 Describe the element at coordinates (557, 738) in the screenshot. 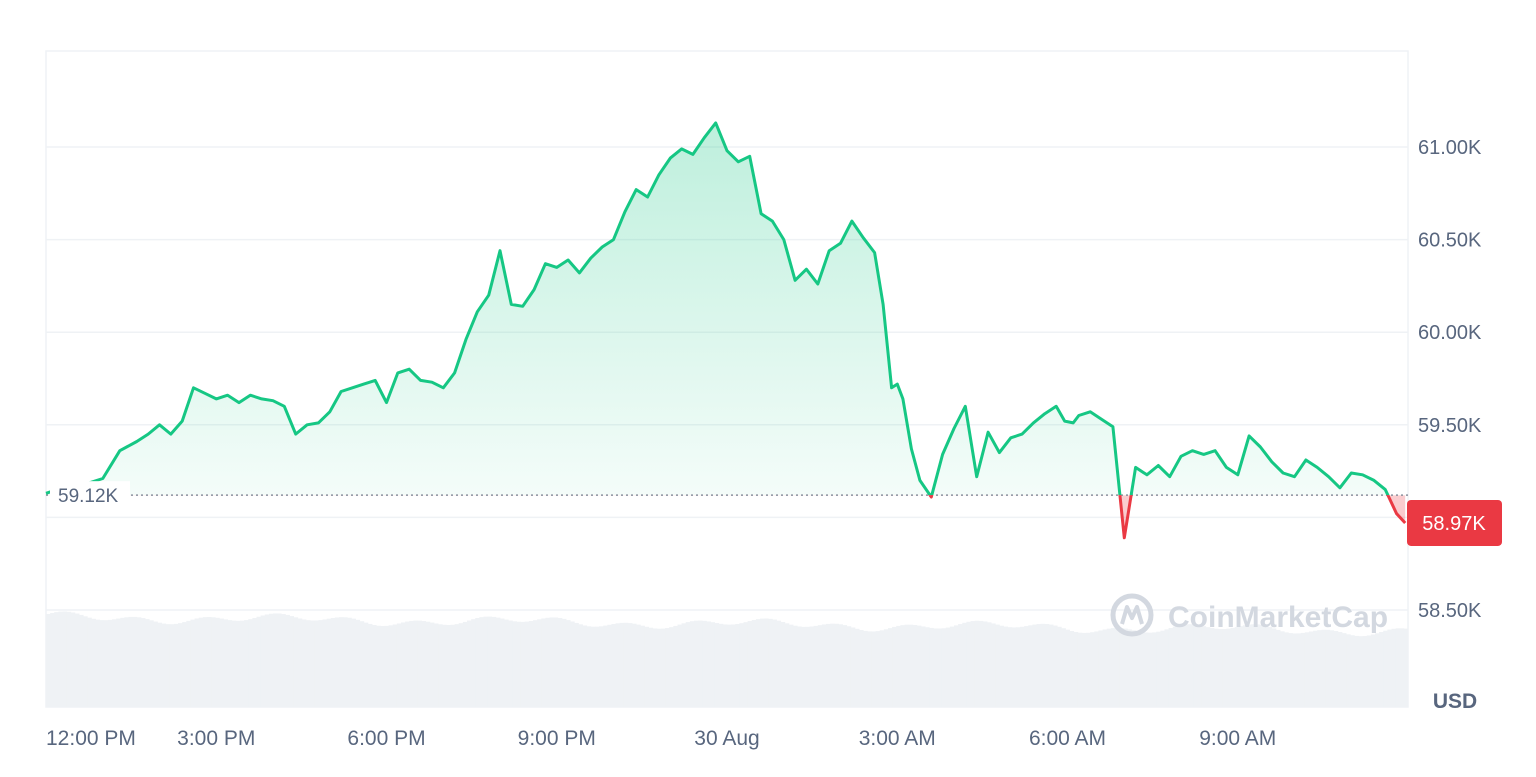

I see `x-tick-label: 9:00 PM` at that location.